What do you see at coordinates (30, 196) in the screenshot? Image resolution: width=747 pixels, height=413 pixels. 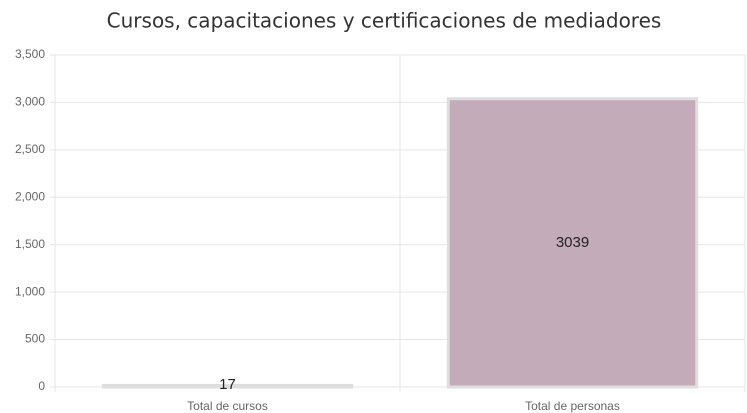 I see `y-tick-label: 2,000` at bounding box center [30, 196].